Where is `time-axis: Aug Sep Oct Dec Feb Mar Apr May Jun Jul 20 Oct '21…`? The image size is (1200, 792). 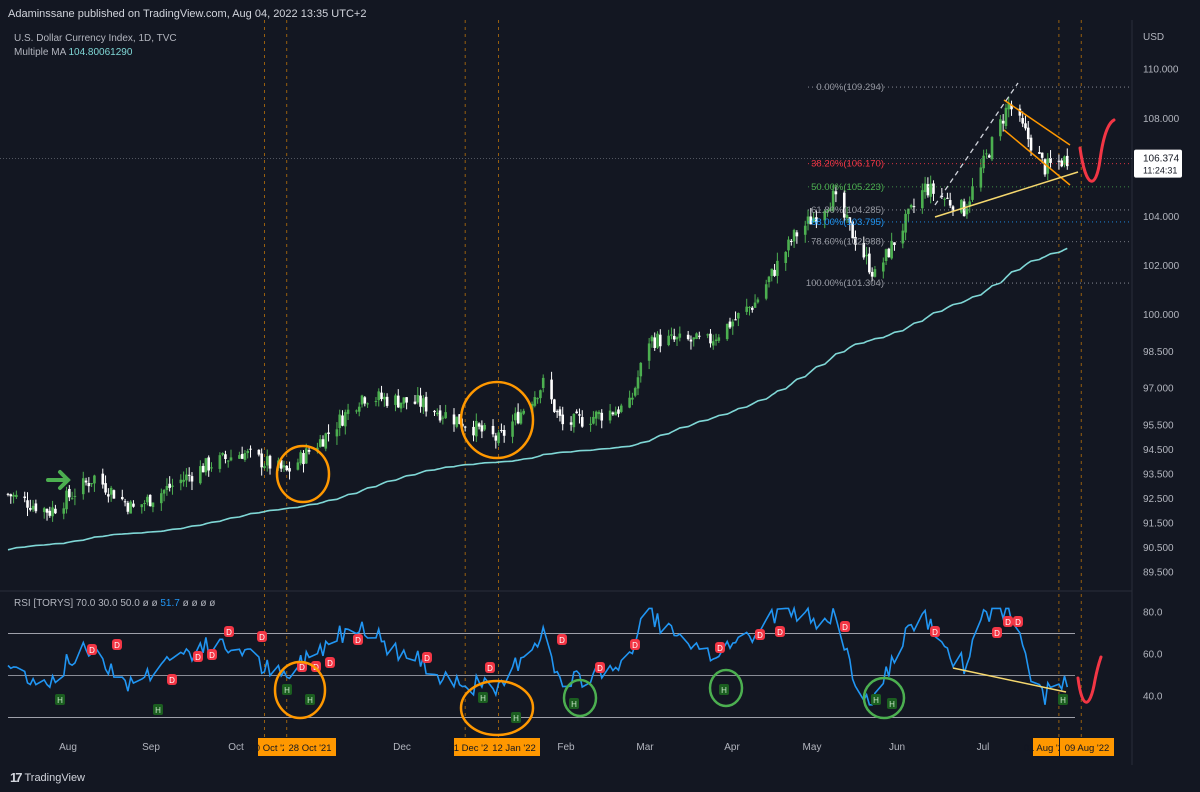
time-axis: Aug Sep Oct Dec Feb Mar Apr May Jun Jul 20 Oct '21… is located at coordinates (586, 747).